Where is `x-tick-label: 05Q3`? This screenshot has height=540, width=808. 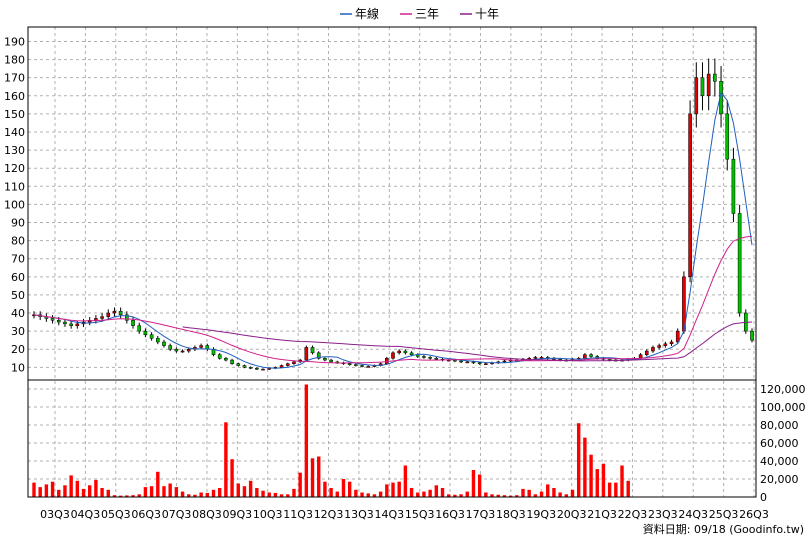 x-tick-label: 05Q3 is located at coordinates (116, 514).